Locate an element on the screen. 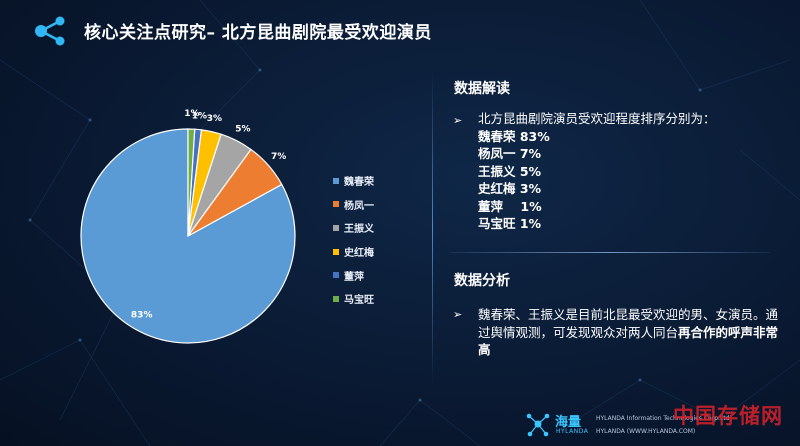  horizontal-divider is located at coordinates (610, 252).